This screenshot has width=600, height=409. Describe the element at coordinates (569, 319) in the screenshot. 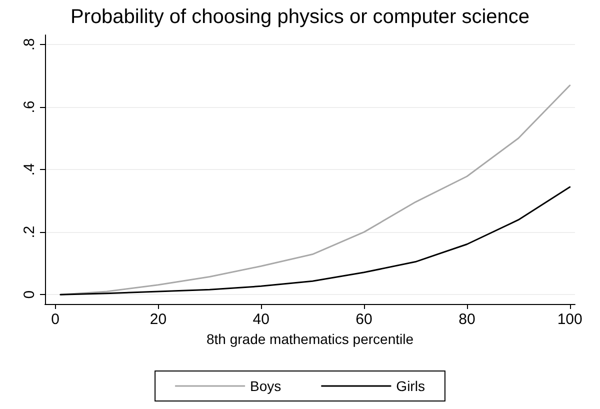

I see `x-tick-label: 100` at that location.